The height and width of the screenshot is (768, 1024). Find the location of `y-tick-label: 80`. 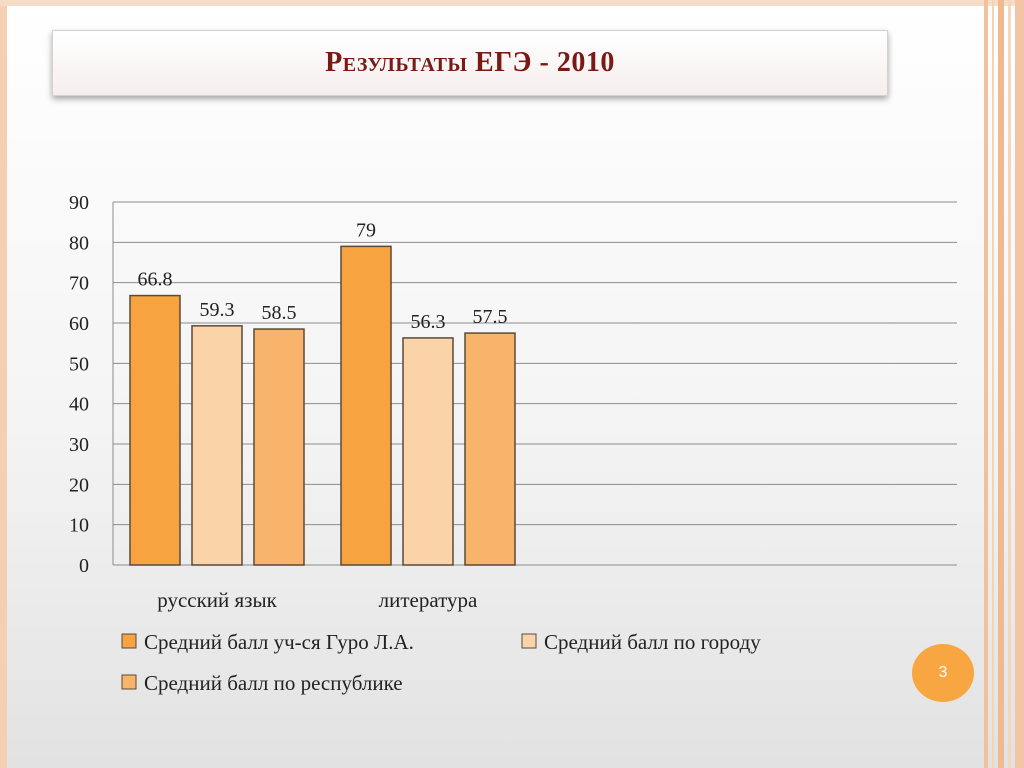

y-tick-label: 80 is located at coordinates (79, 243).